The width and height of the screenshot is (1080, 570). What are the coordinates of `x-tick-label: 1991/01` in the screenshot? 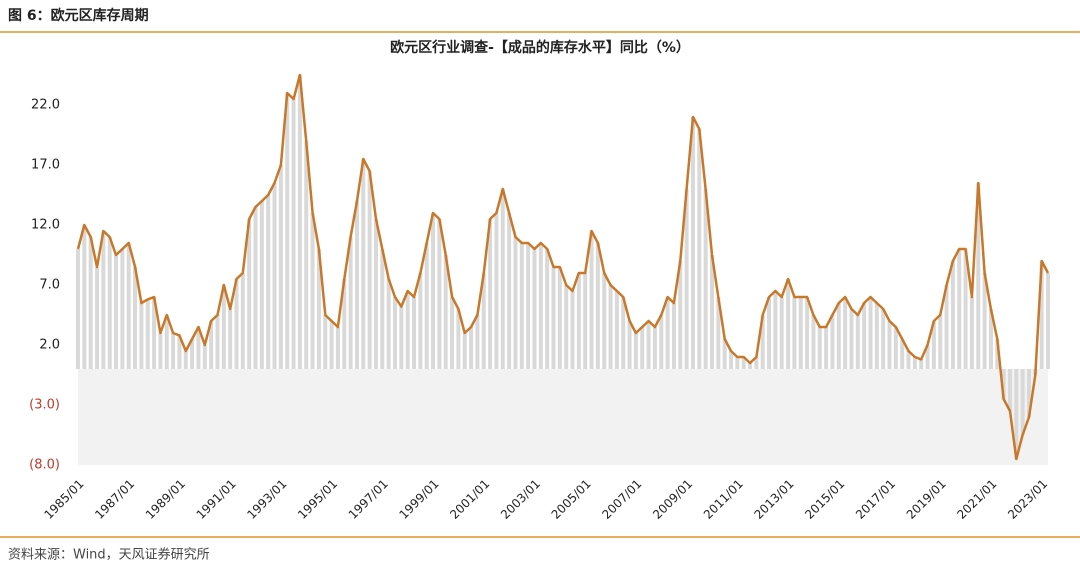 It's located at (216, 499).